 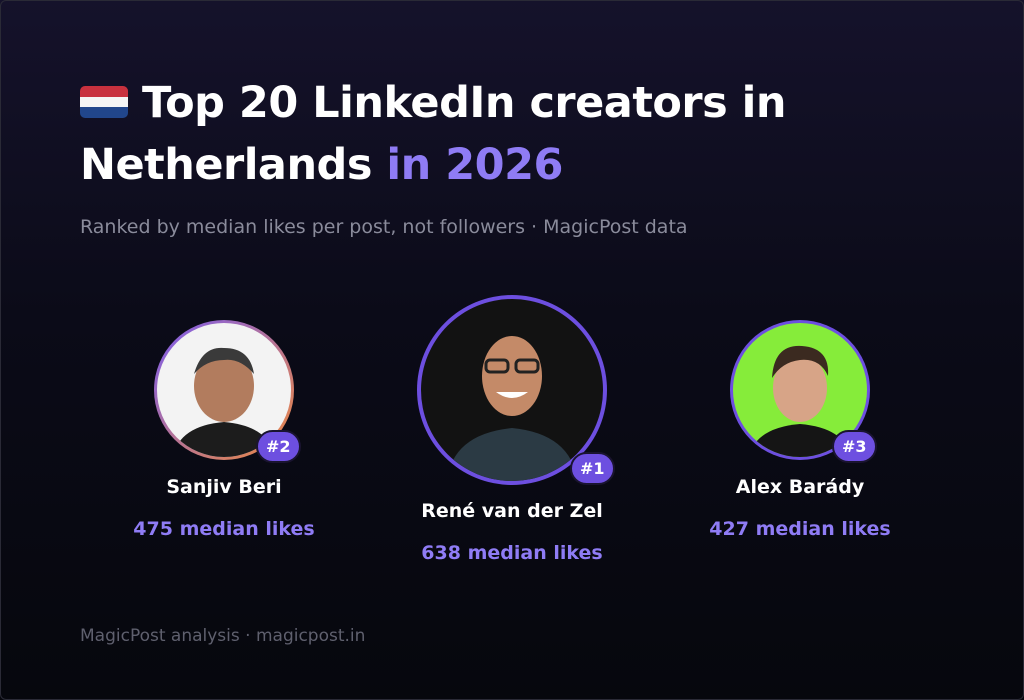 What do you see at coordinates (512, 511) in the screenshot?
I see `creator-name: René van der Zel` at bounding box center [512, 511].